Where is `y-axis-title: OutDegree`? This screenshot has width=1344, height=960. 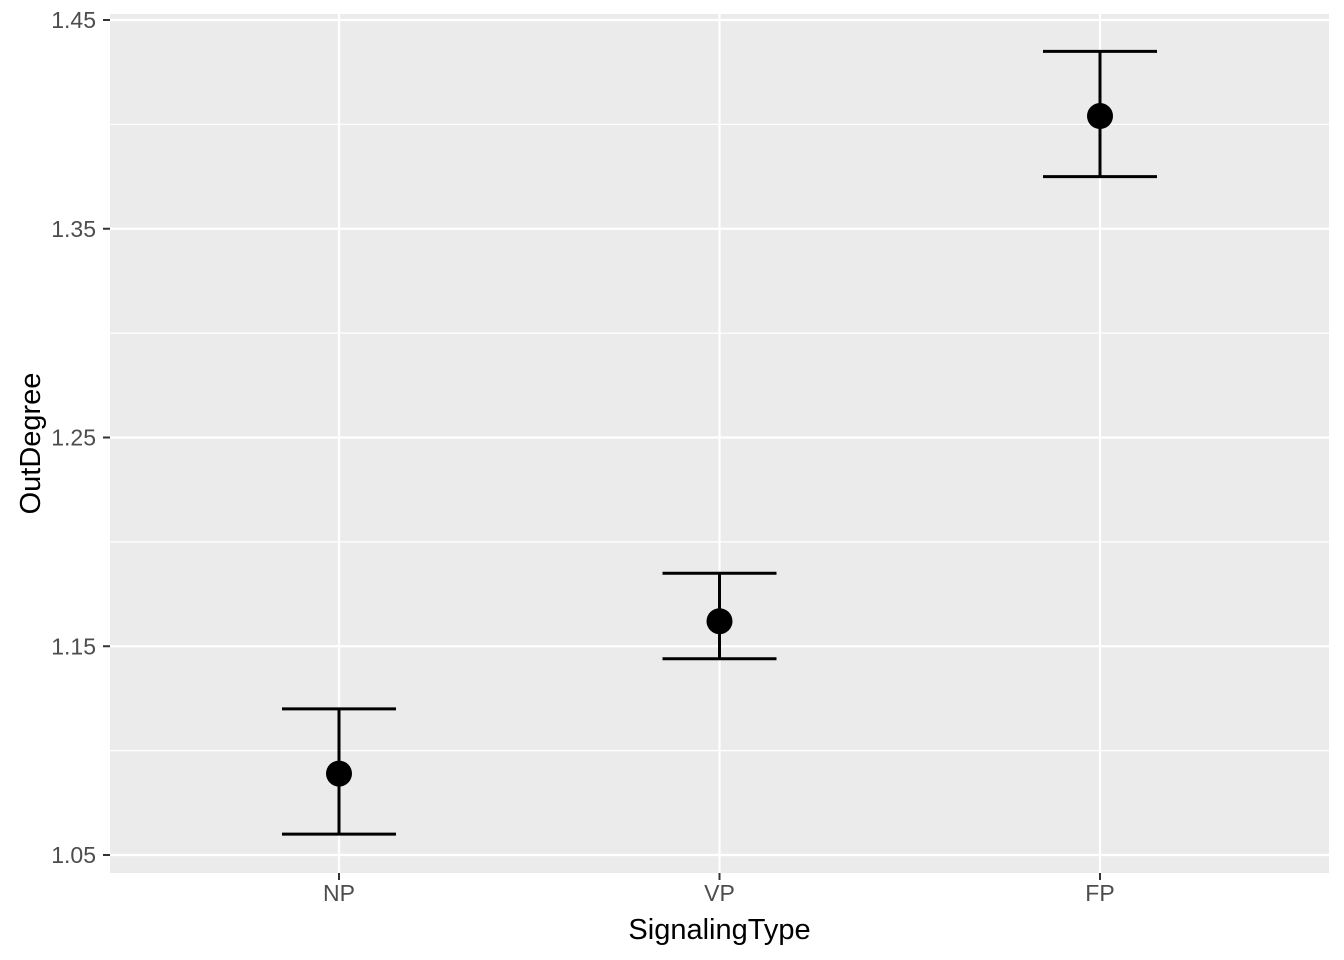
y-axis-title: OutDegree is located at coordinates (31, 444).